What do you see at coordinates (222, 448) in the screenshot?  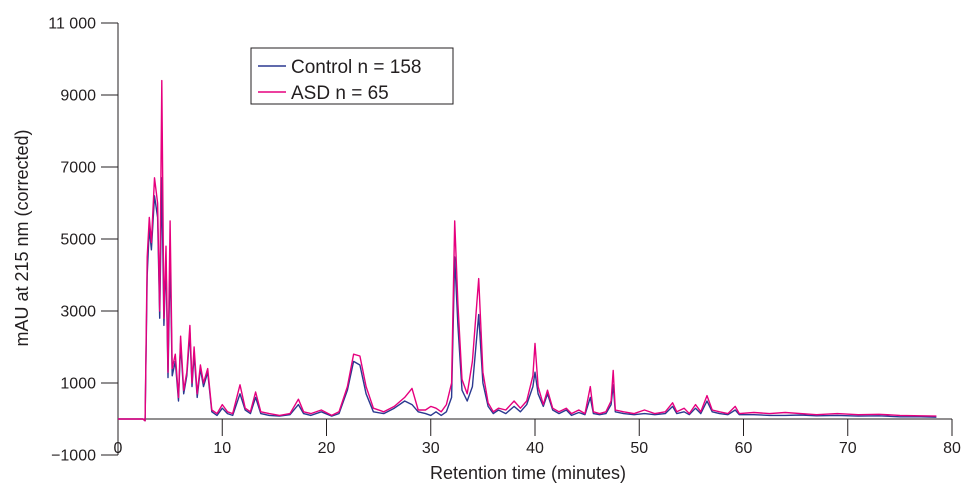 I see `x-tick-label: 10` at bounding box center [222, 448].